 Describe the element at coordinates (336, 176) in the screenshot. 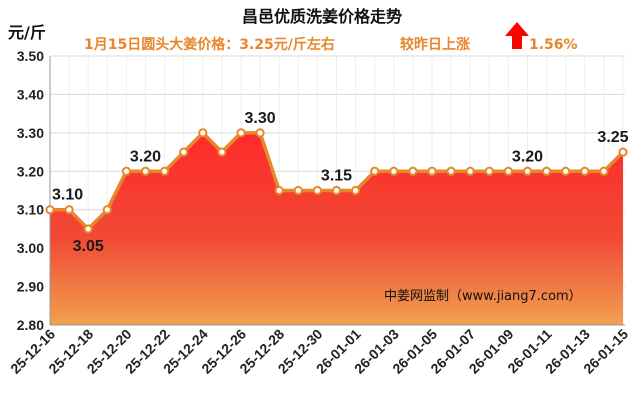

I see `data-label-25-12-31: 3.15` at that location.